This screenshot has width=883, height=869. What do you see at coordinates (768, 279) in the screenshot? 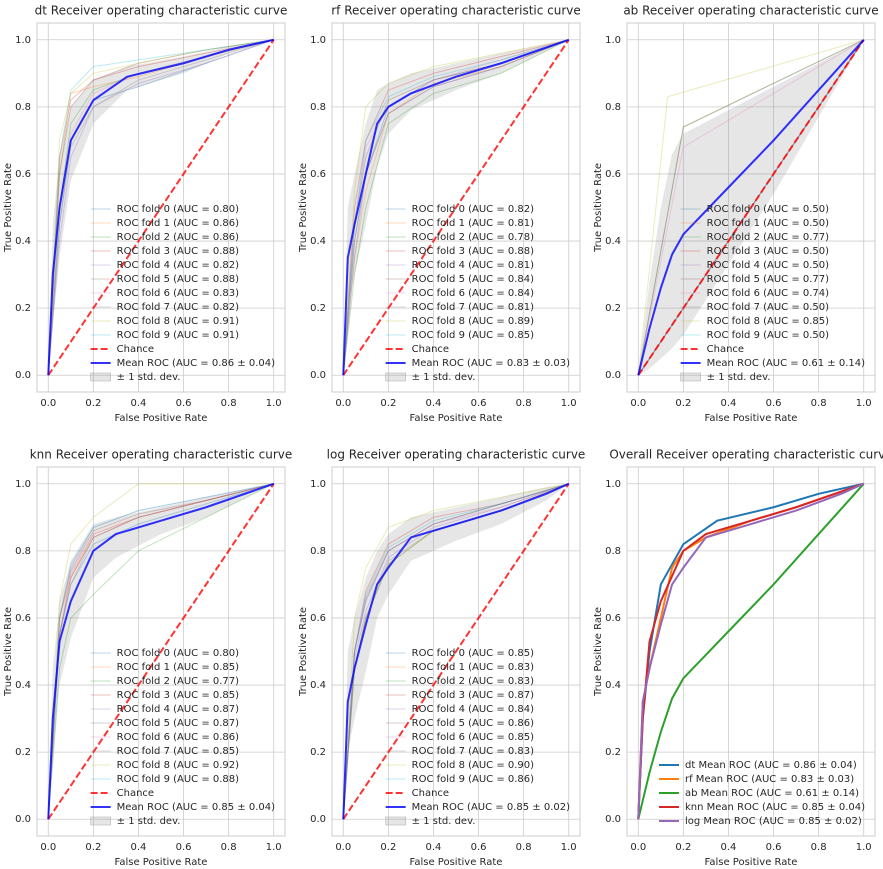
I see `legend-label: ROC fold 5 (AUC = 0.77)` at bounding box center [768, 279].